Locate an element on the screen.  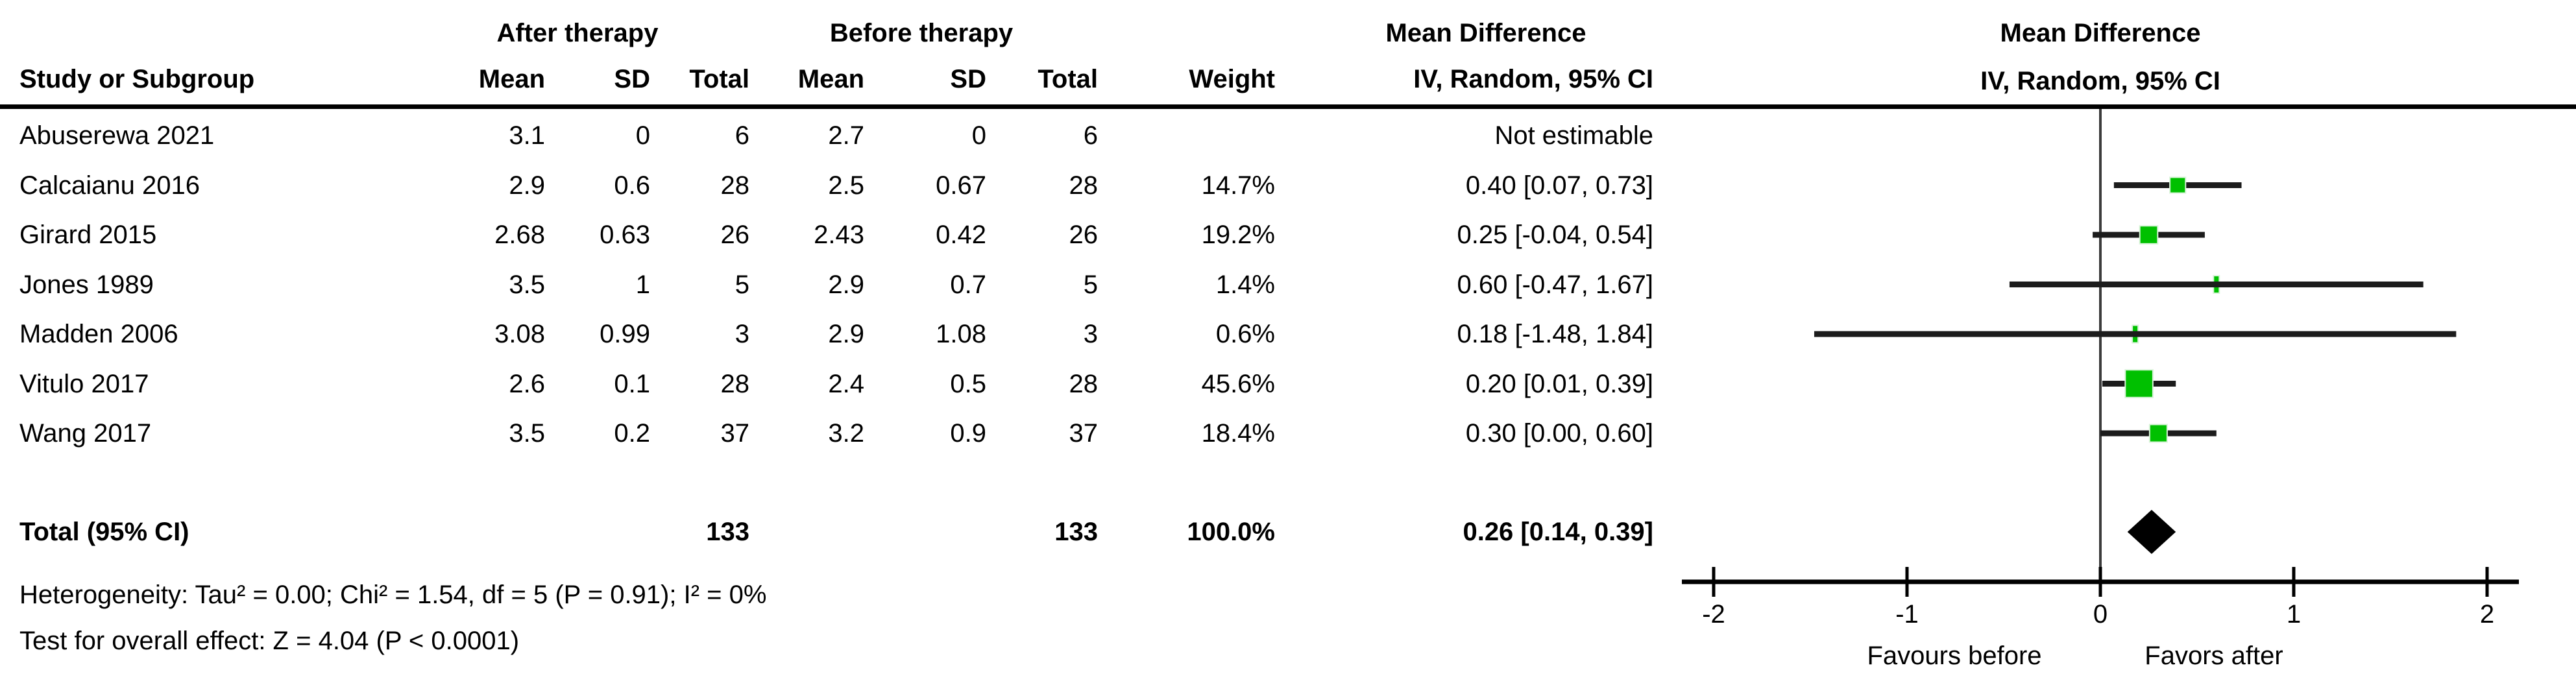
summary-diamond is located at coordinates (2151, 532).